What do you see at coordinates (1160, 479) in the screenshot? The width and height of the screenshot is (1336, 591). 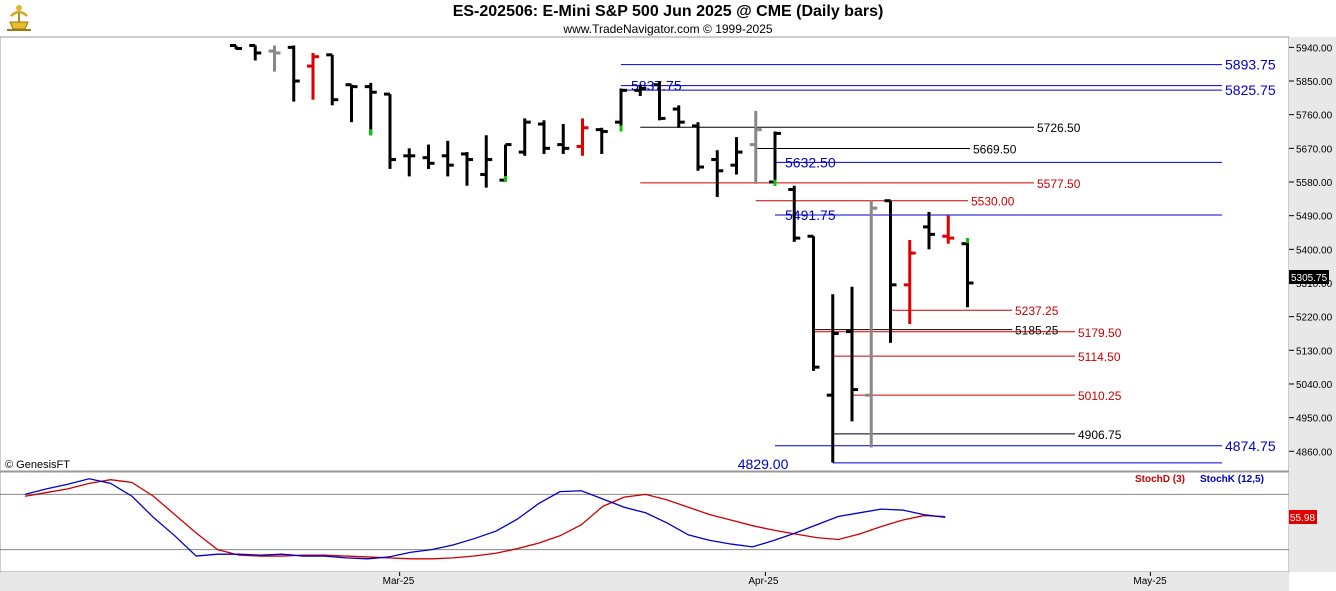 I see `legend-stochd: StochD (3)` at bounding box center [1160, 479].